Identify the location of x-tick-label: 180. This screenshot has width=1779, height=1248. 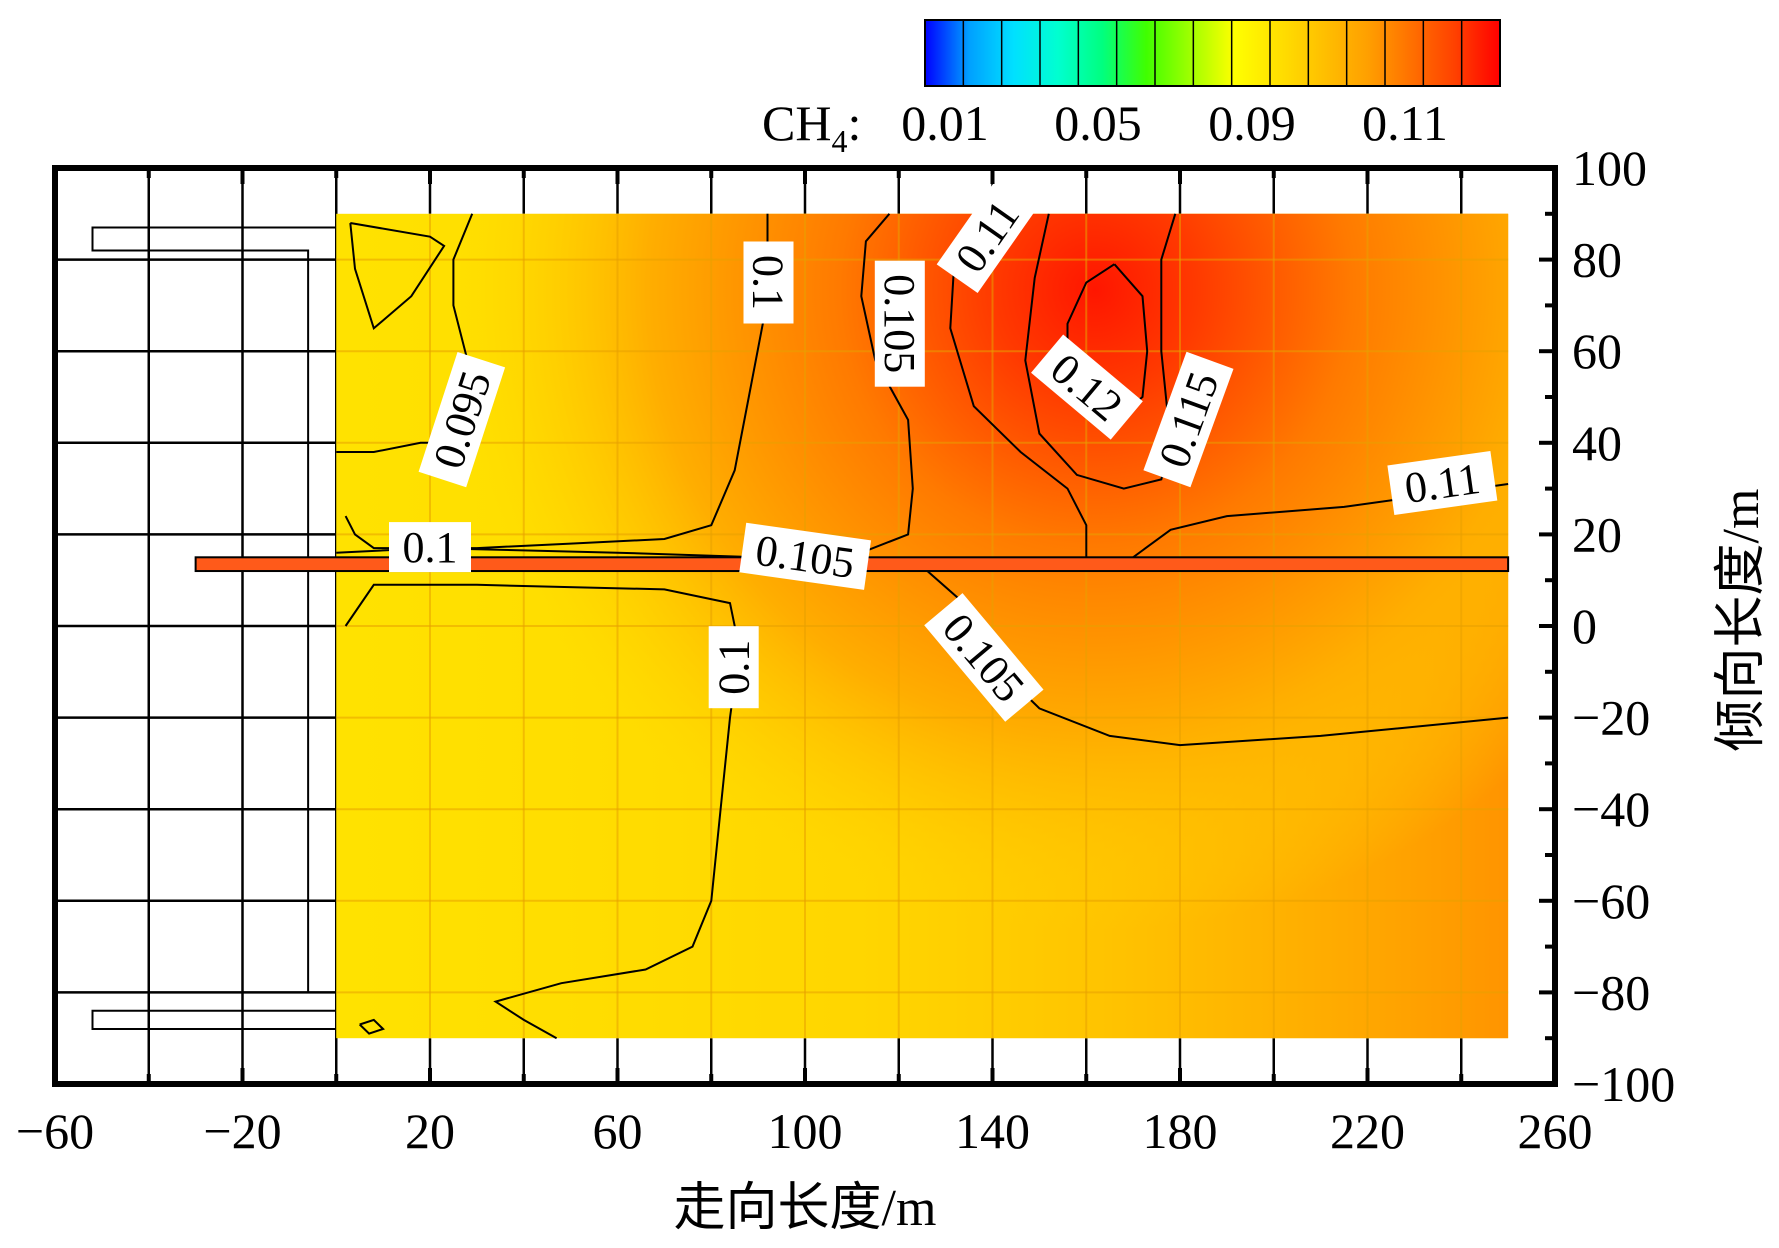
(1180, 1131).